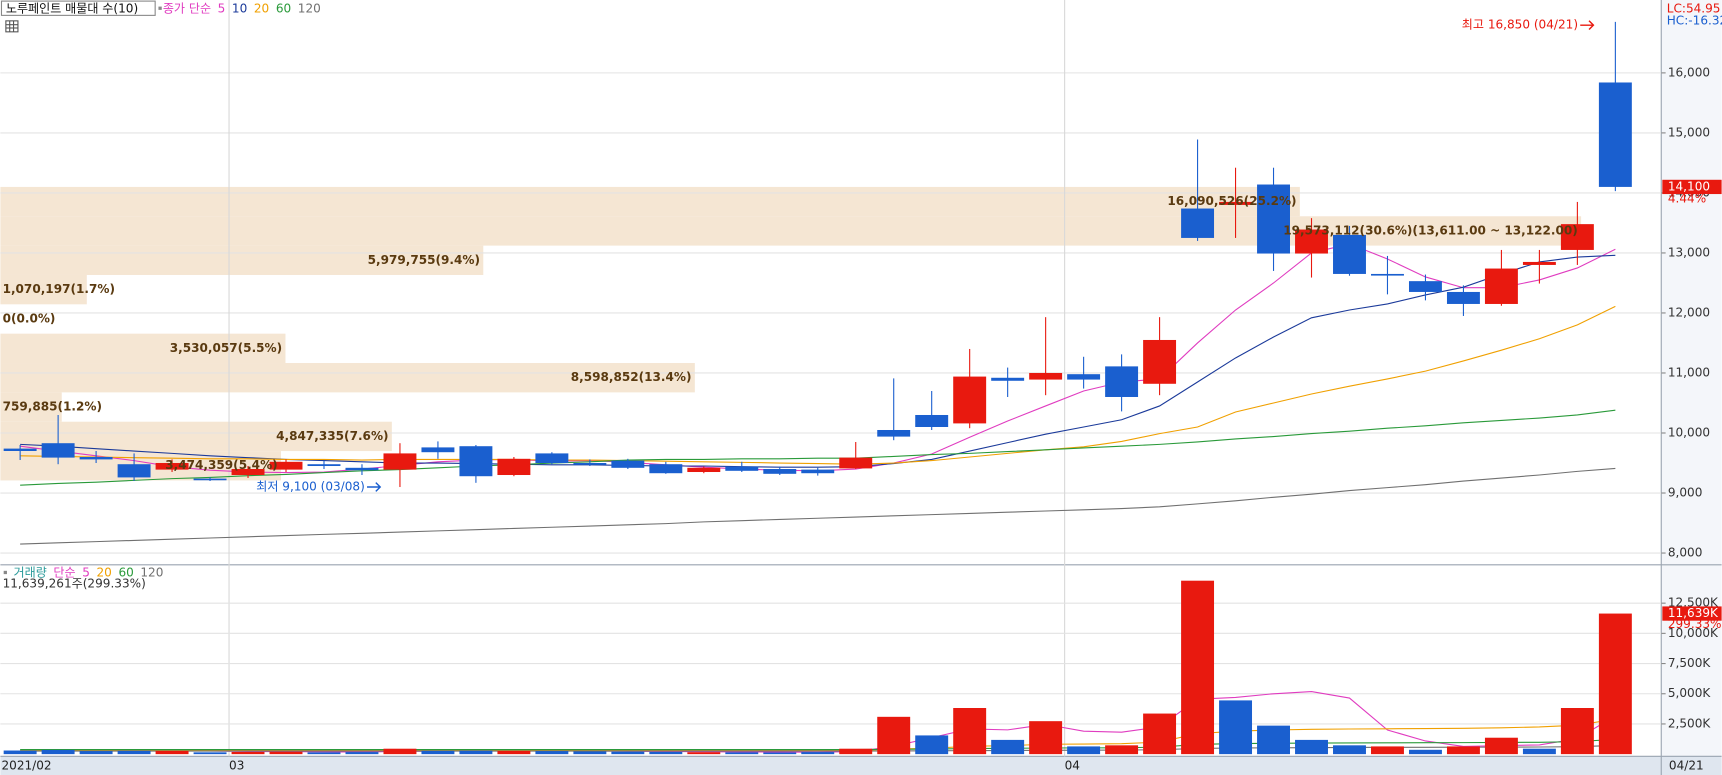 Image resolution: width=1722 pixels, height=775 pixels. What do you see at coordinates (78, 8) in the screenshot?
I see `title-box` at bounding box center [78, 8].